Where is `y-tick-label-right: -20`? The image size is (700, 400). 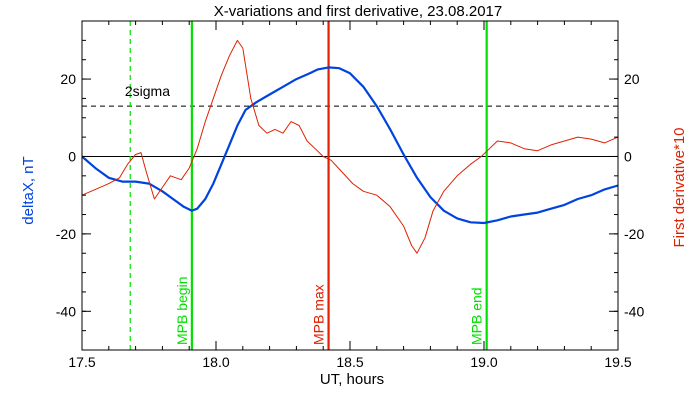 y-tick-label-right: -20 is located at coordinates (634, 234).